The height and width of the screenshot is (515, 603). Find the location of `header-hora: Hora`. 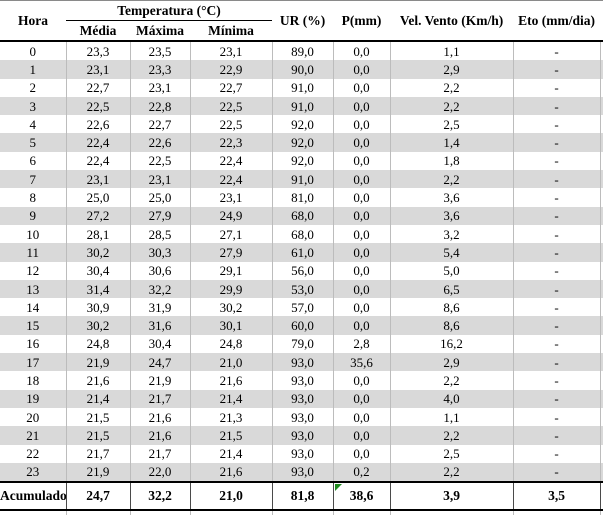

header-hora: Hora is located at coordinates (33, 21).